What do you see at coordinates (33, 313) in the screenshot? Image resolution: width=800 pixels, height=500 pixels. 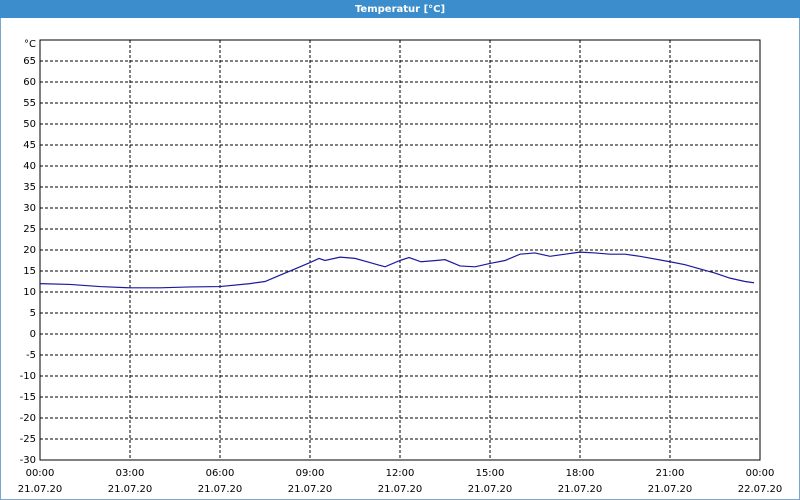 I see `y-tick-label: 5` at bounding box center [33, 313].